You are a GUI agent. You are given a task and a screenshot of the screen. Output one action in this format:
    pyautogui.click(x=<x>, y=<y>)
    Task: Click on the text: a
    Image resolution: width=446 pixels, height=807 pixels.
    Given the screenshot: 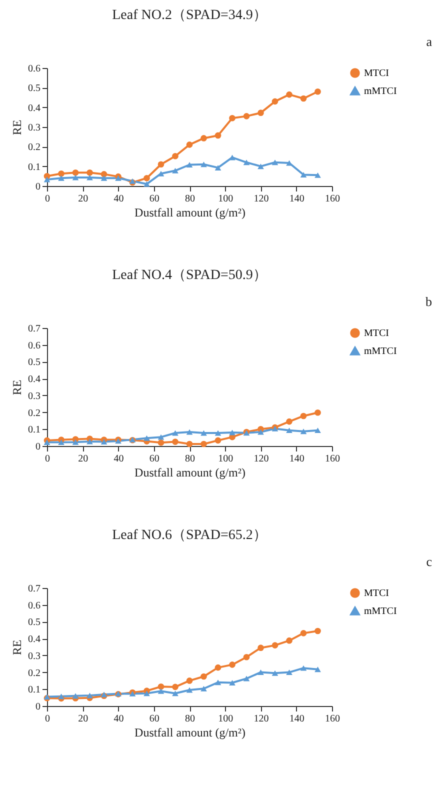 What is the action you would take?
    pyautogui.click(x=429, y=41)
    